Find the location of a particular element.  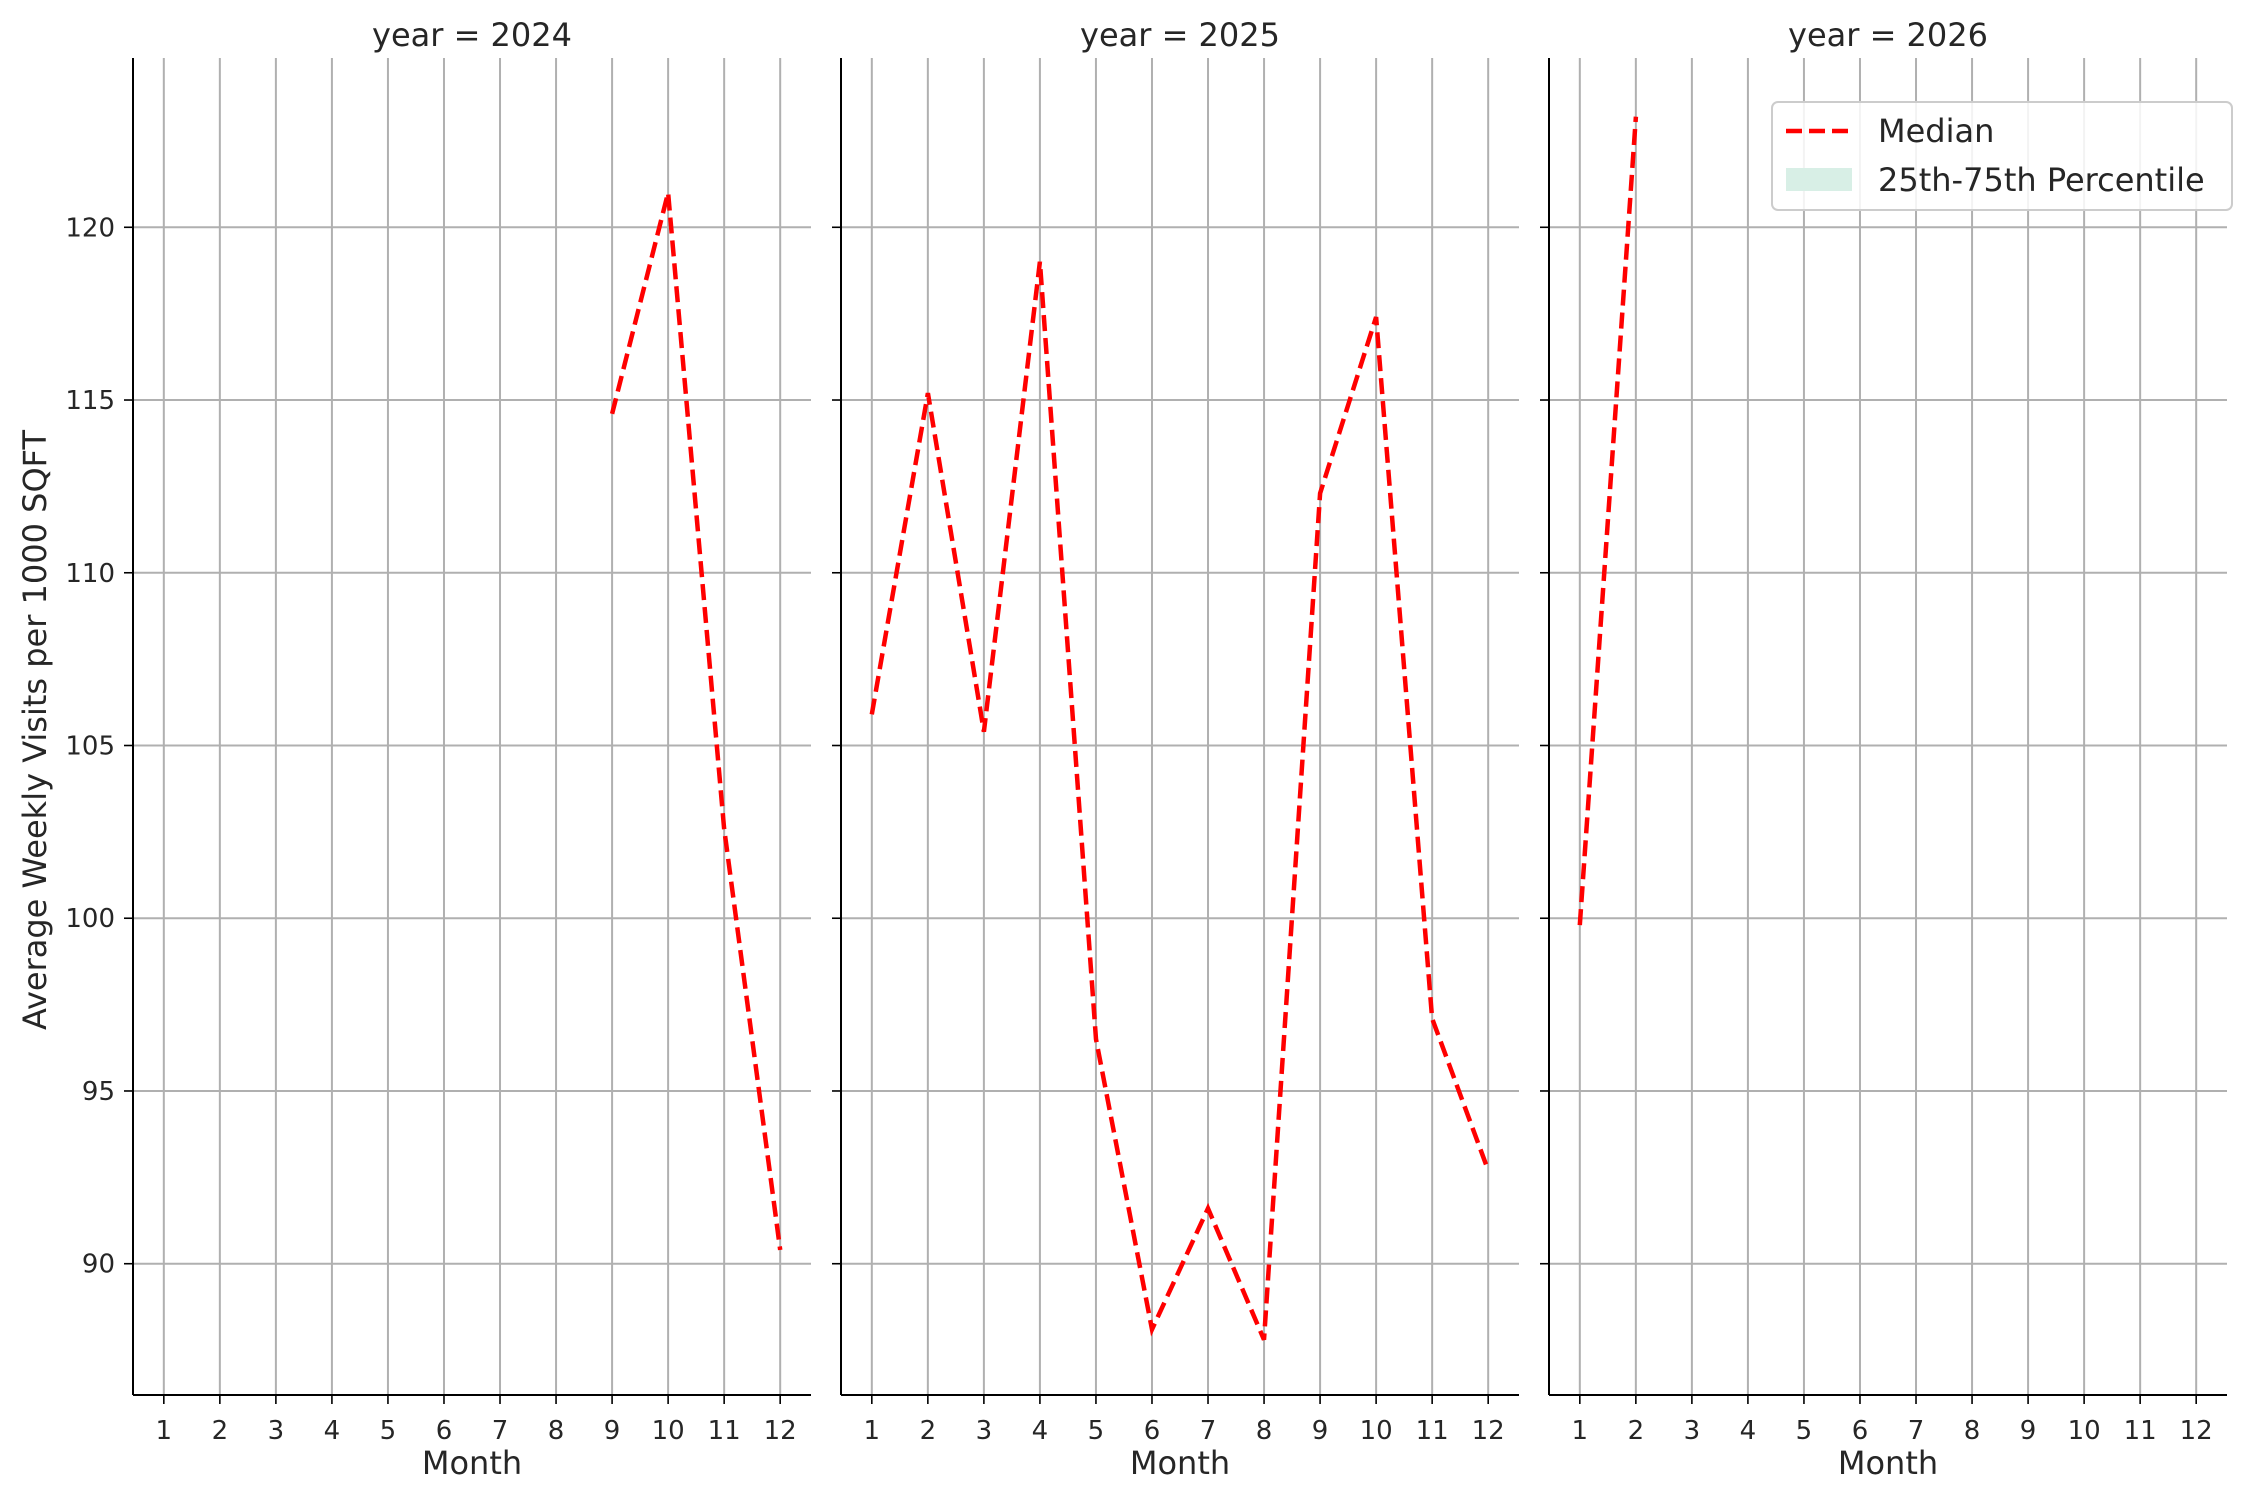

legend: Median 25th-75th Percentile is located at coordinates (2002, 156).